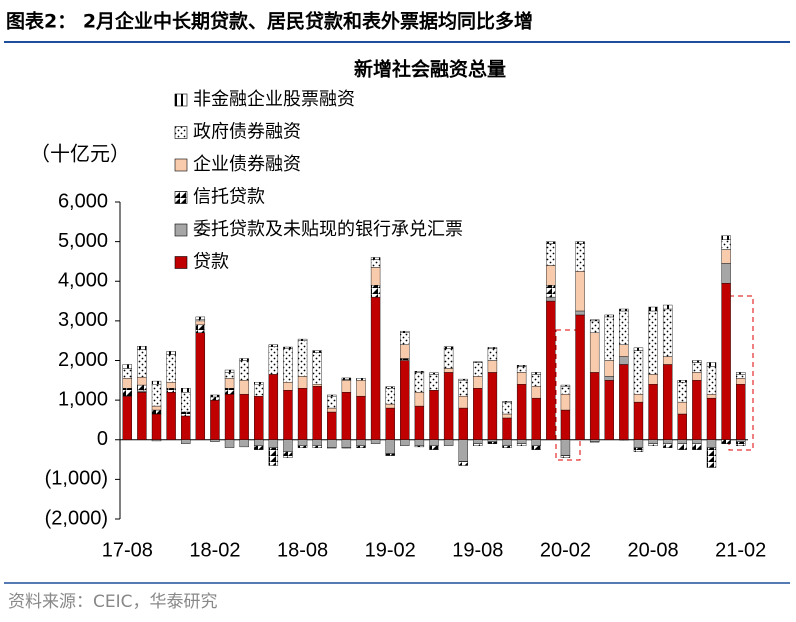  Describe the element at coordinates (83, 360) in the screenshot. I see `y-tick-label: 2,000` at that location.